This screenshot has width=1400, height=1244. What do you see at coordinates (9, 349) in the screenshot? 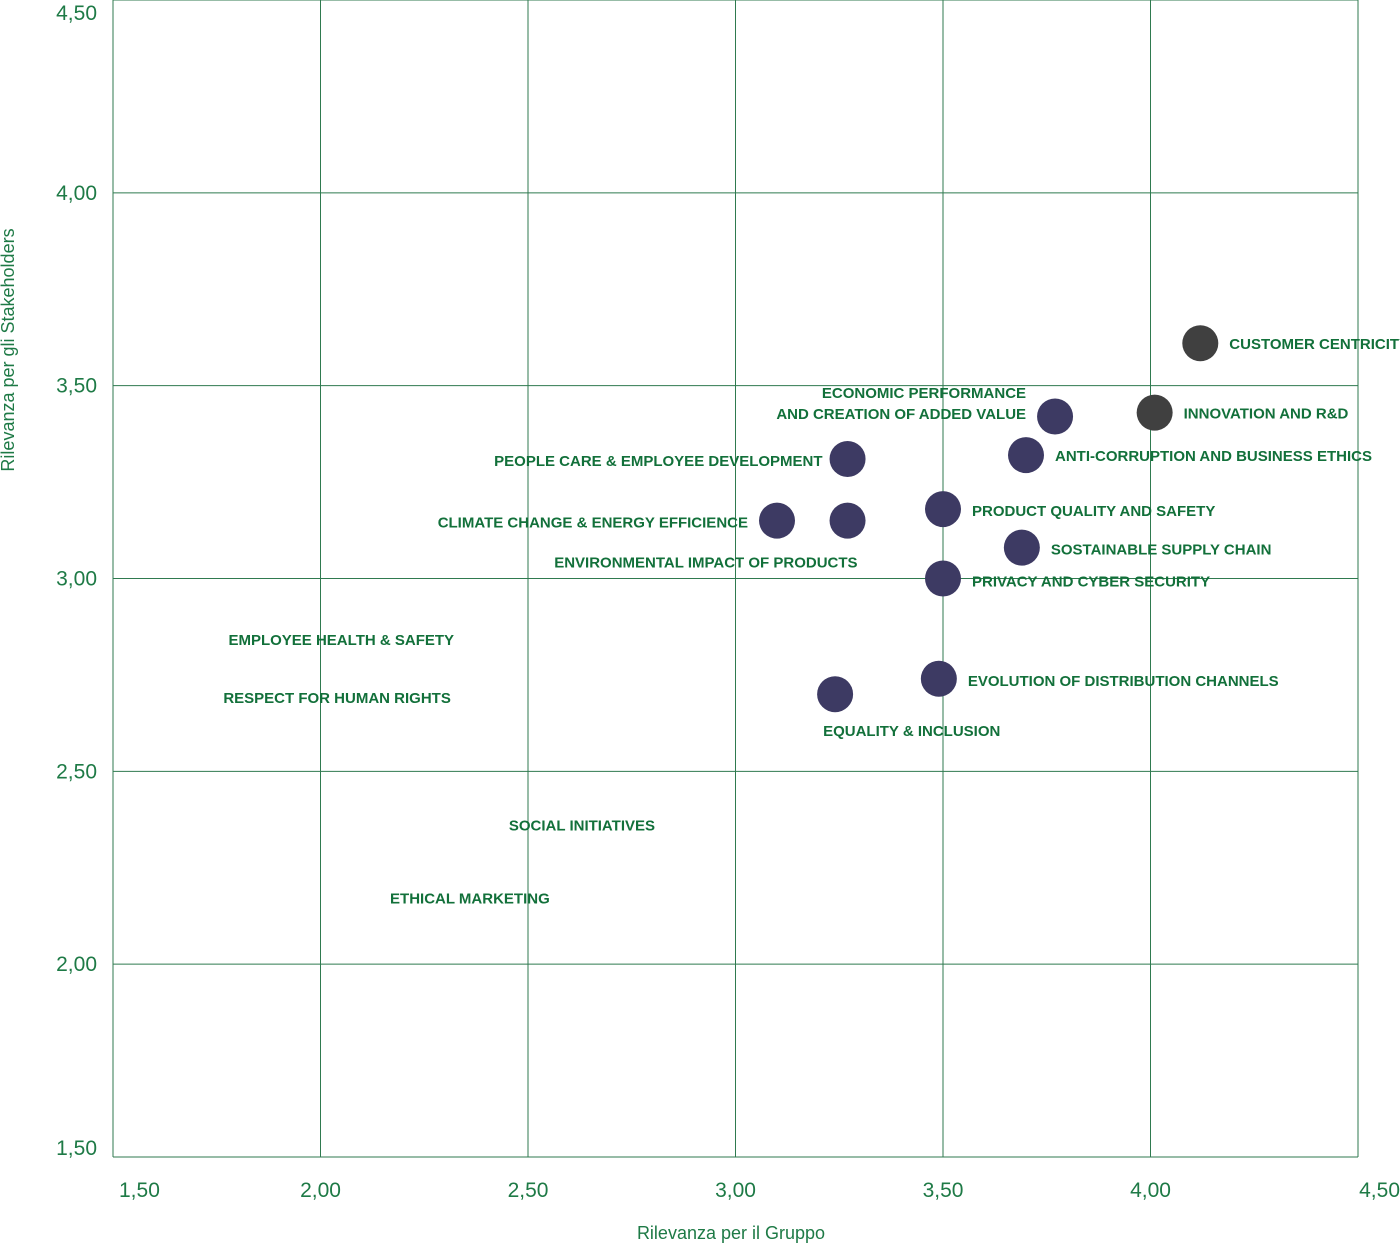
I see `y-axis-title: Rilevanza per gli Stakeholders` at bounding box center [9, 349].